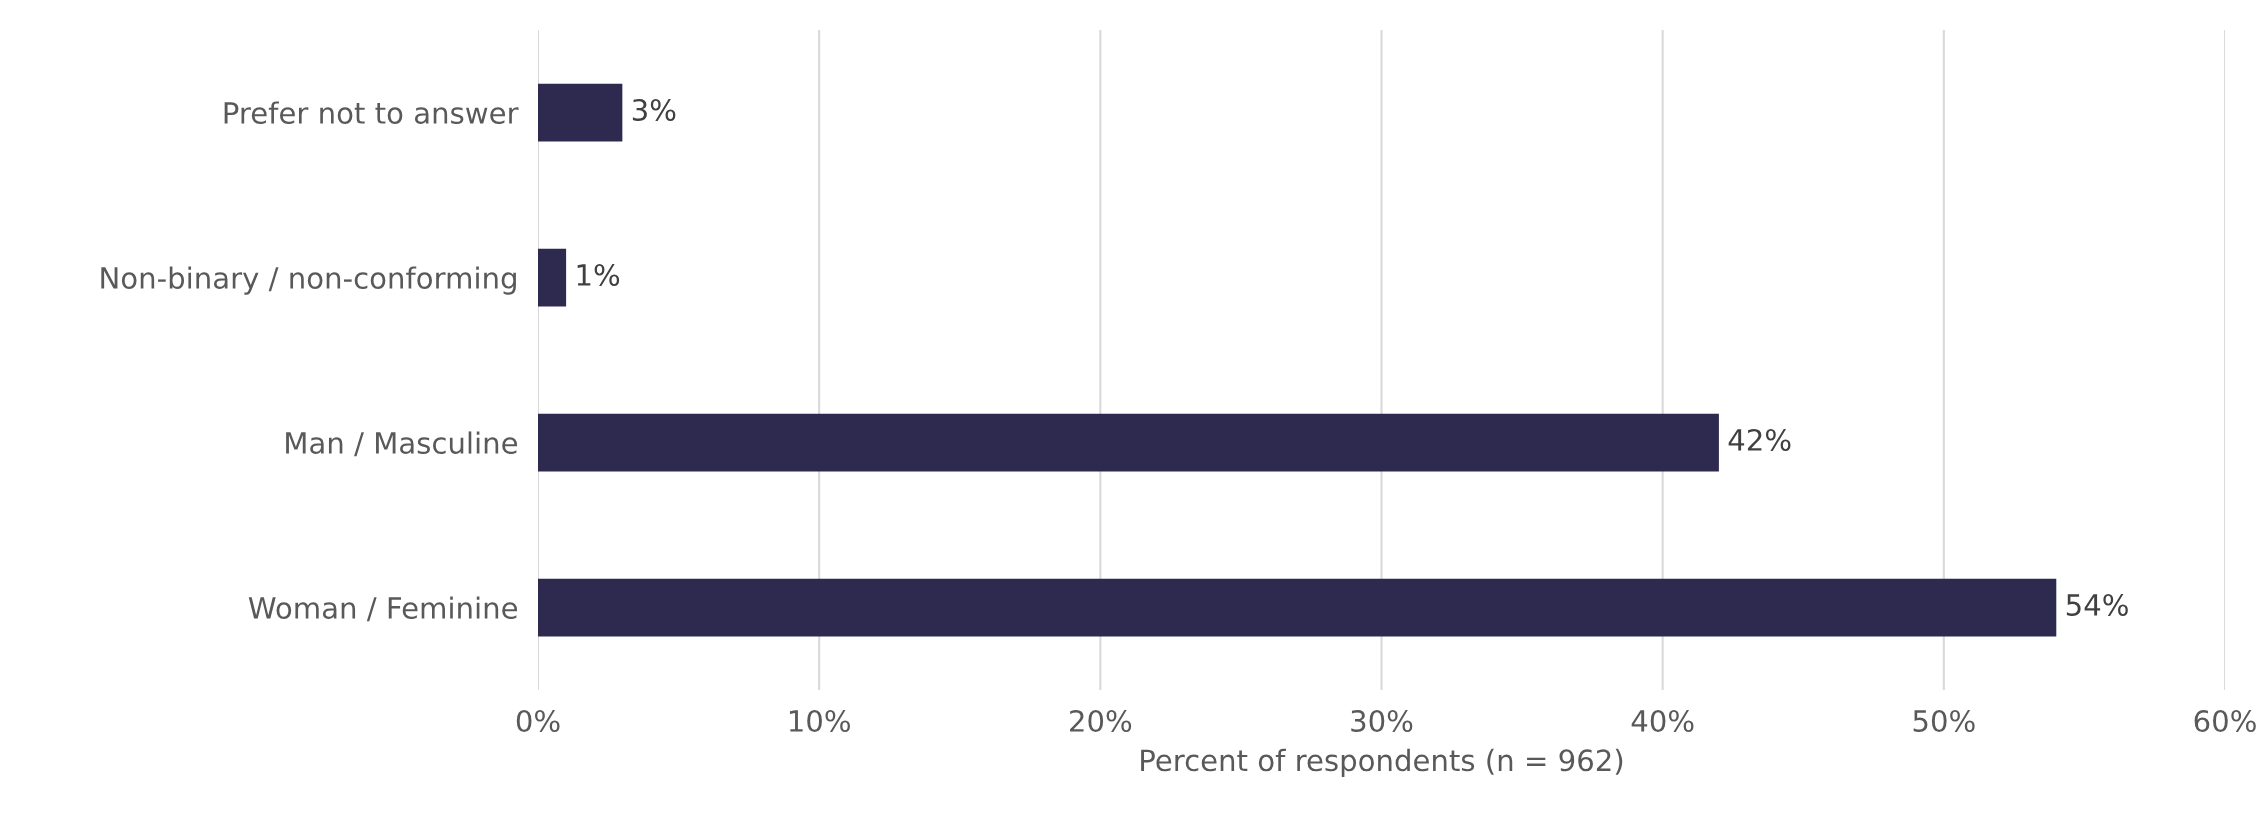 The height and width of the screenshot is (815, 2267). What do you see at coordinates (598, 274) in the screenshot?
I see `data-label: 1%` at bounding box center [598, 274].